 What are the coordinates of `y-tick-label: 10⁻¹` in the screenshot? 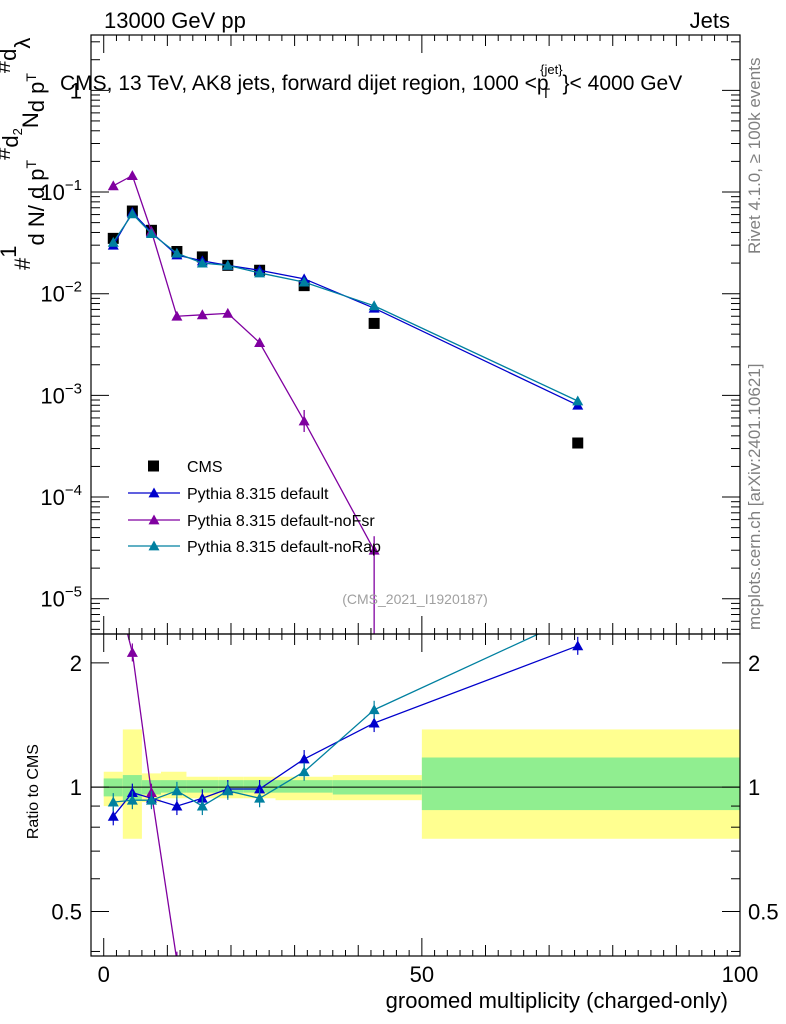 It's located at (61, 191).